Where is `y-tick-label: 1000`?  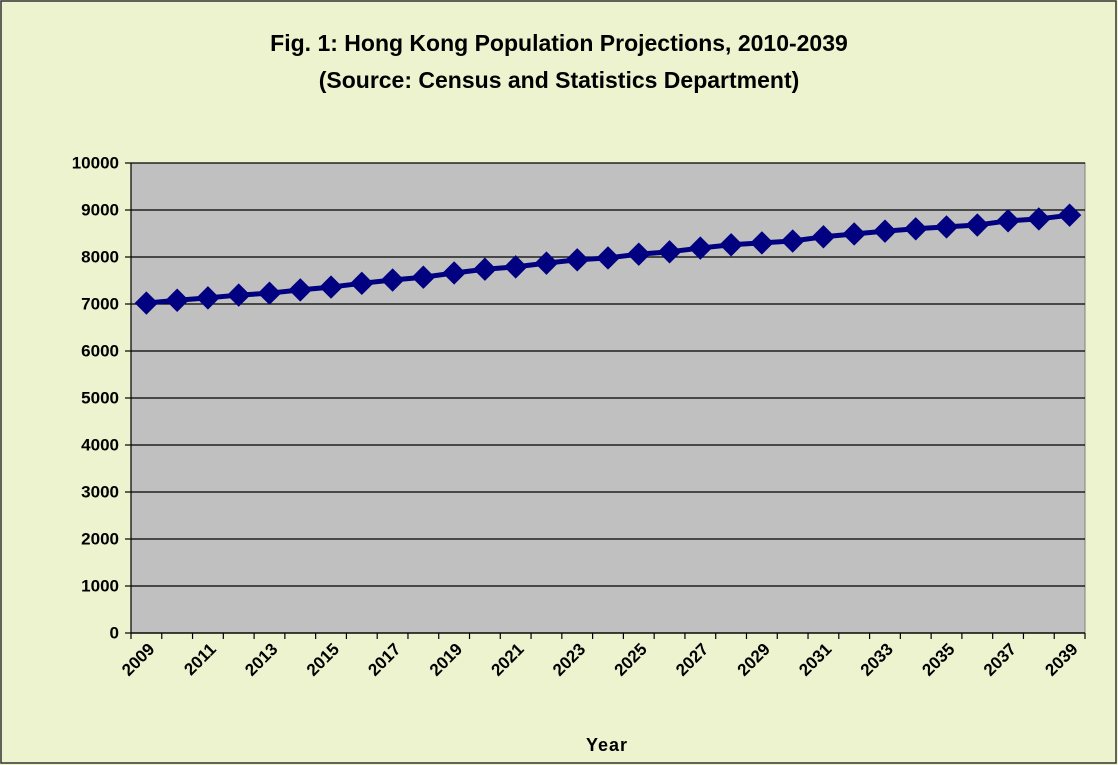 y-tick-label: 1000 is located at coordinates (100, 585).